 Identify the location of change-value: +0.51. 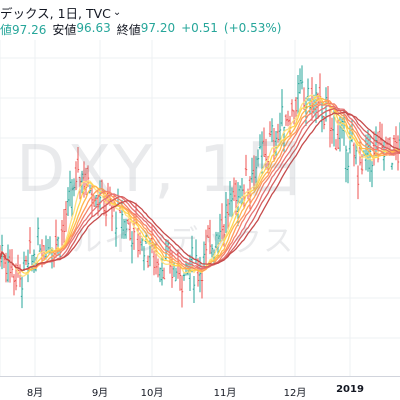
(199, 28).